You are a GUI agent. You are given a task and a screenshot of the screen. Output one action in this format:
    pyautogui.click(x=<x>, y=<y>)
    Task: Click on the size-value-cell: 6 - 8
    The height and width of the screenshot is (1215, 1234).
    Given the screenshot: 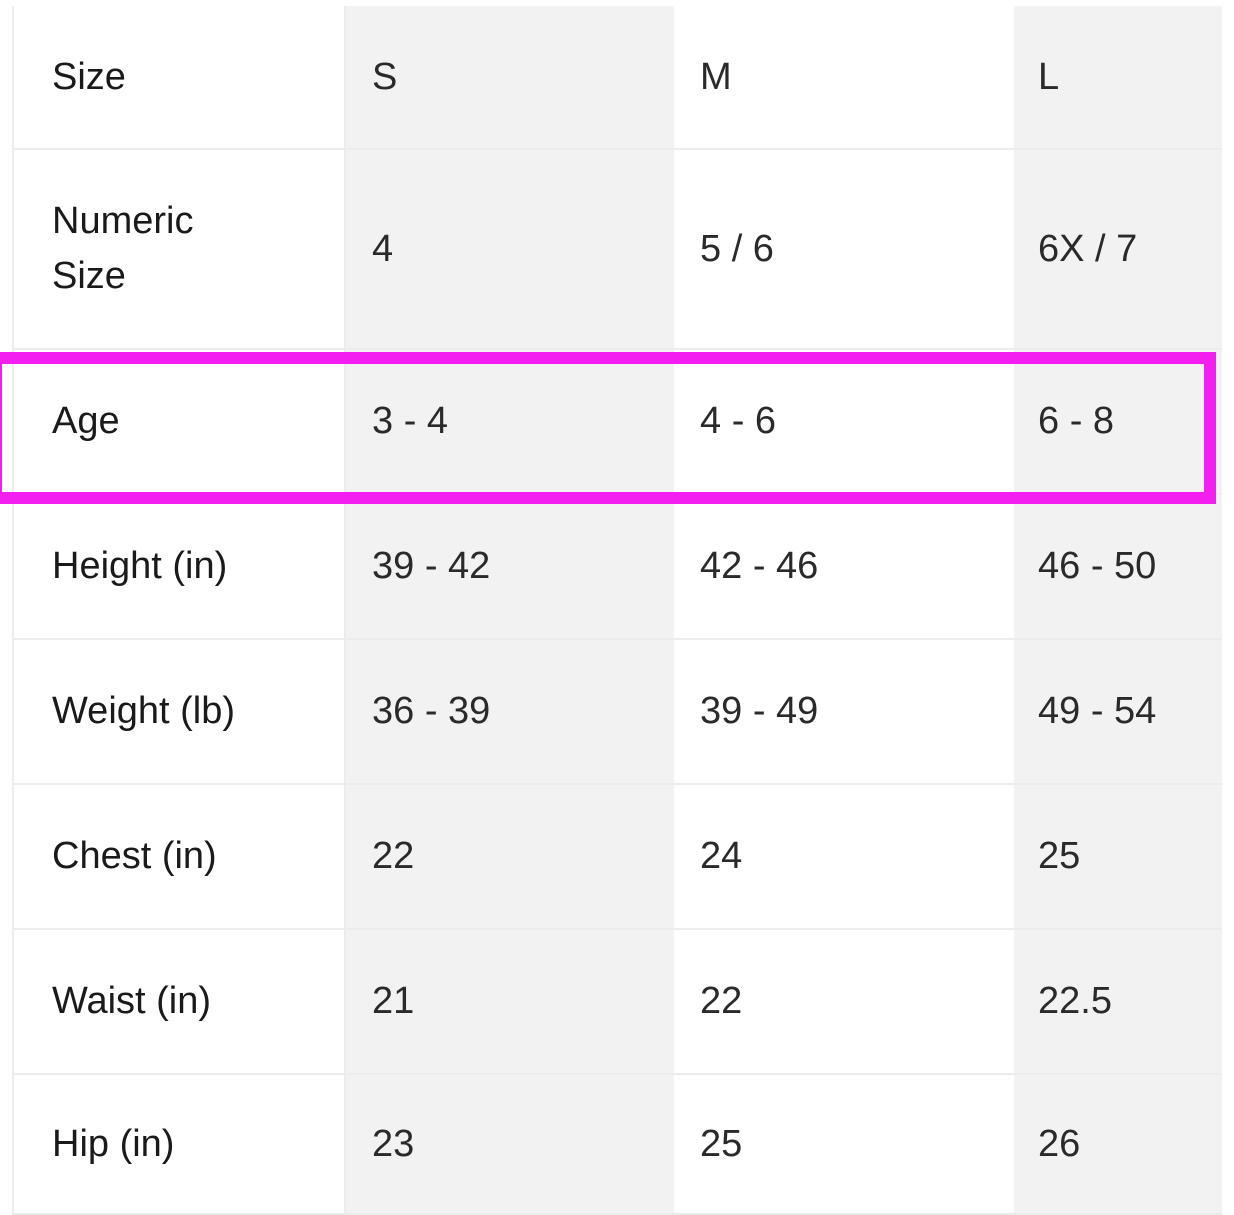 What is the action you would take?
    pyautogui.click(x=1118, y=421)
    